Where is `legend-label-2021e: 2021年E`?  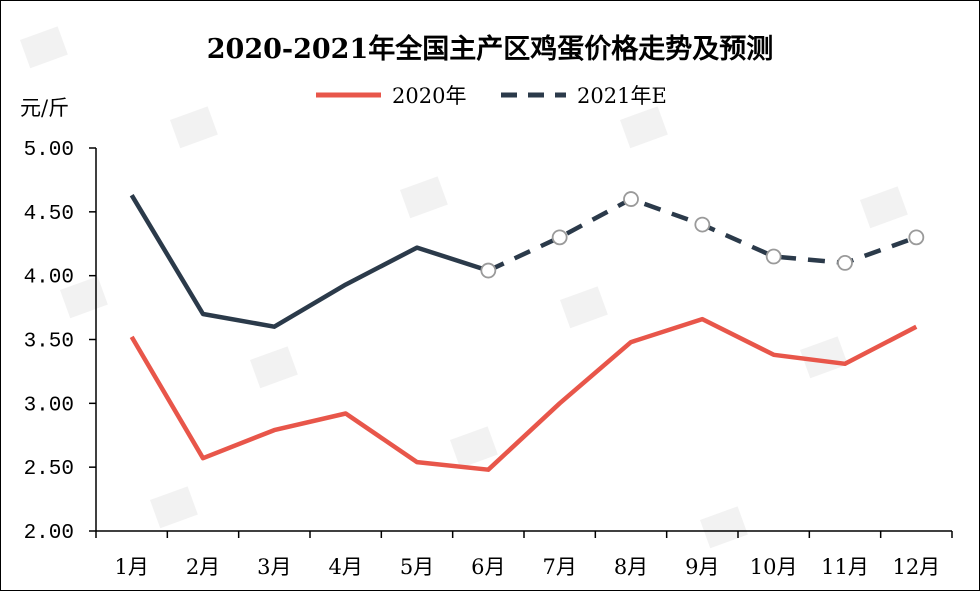
legend-label-2021e: 2021年E is located at coordinates (622, 96).